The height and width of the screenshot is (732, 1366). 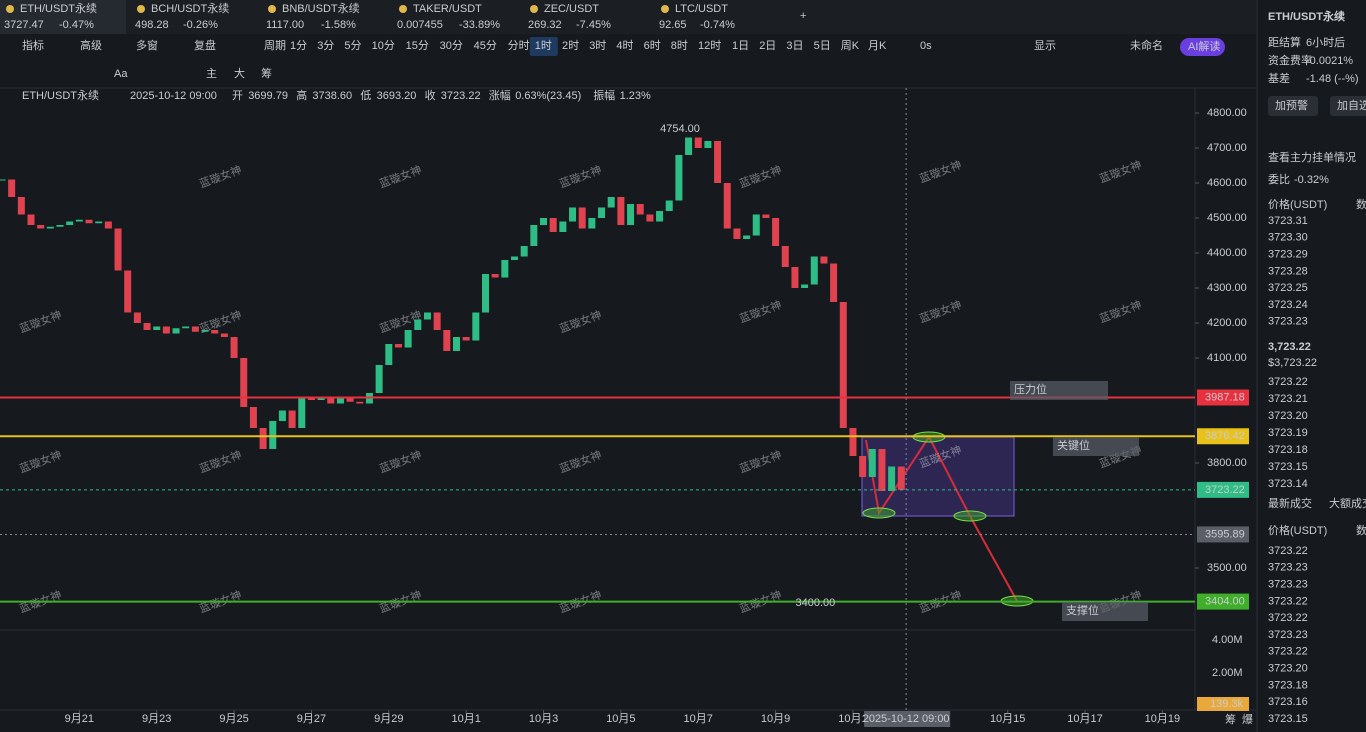 I want to click on level-label-bg, so click(x=1059, y=390).